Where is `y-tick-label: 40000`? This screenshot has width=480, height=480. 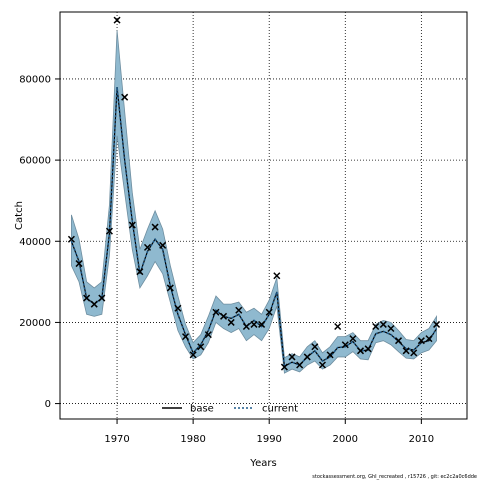
y-tick-label: 40000 is located at coordinates (35, 242).